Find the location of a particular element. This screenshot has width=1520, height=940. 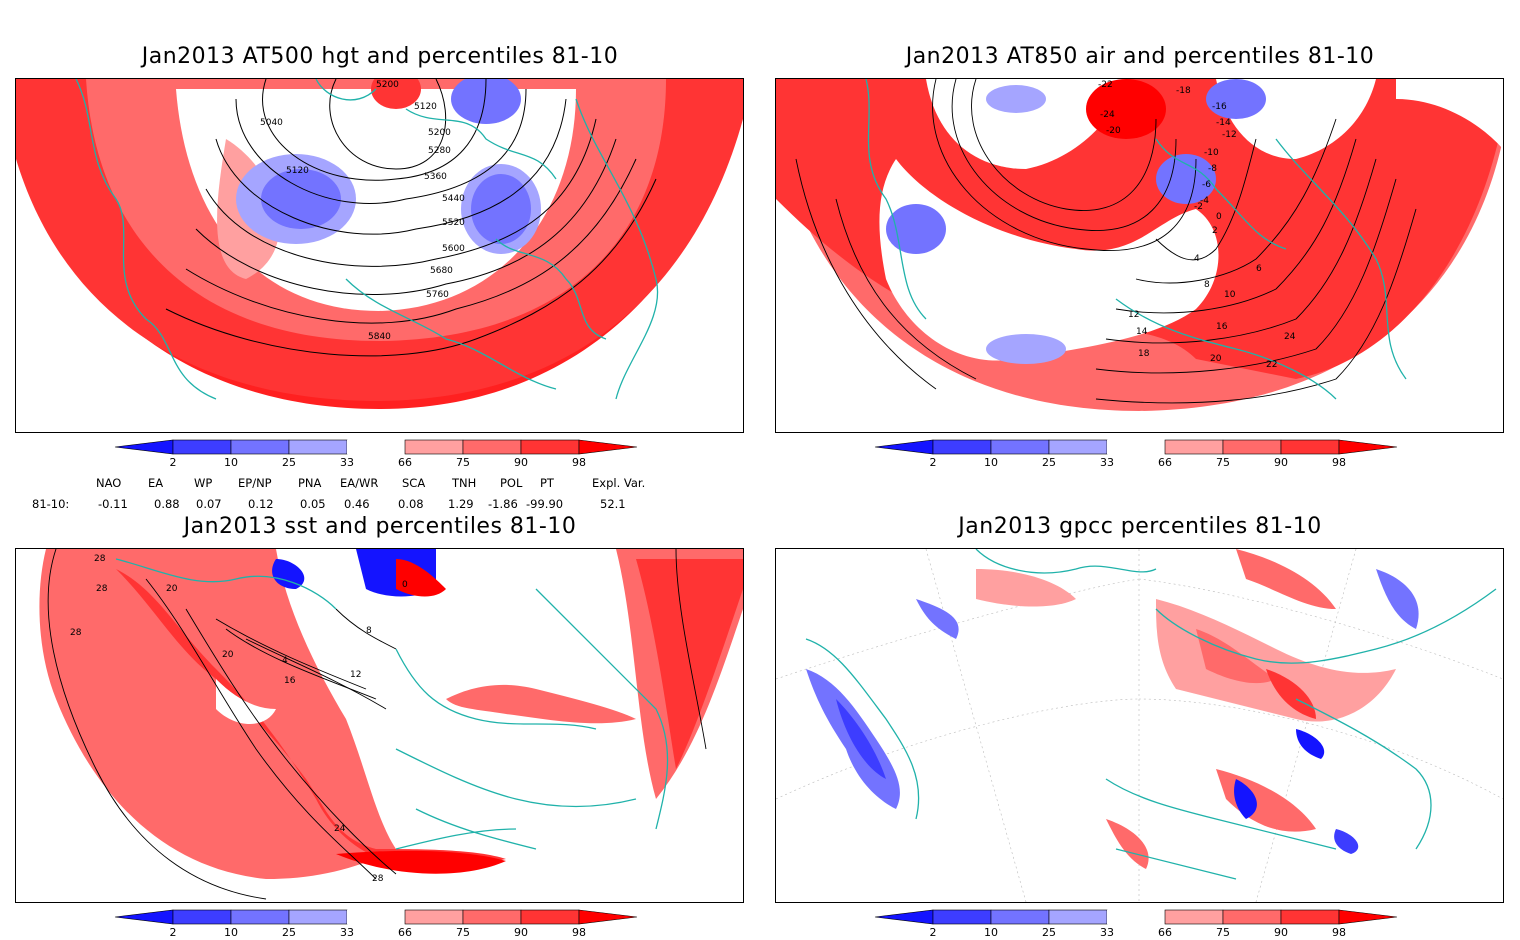

tele-value-sca: 0.08 is located at coordinates (411, 504).